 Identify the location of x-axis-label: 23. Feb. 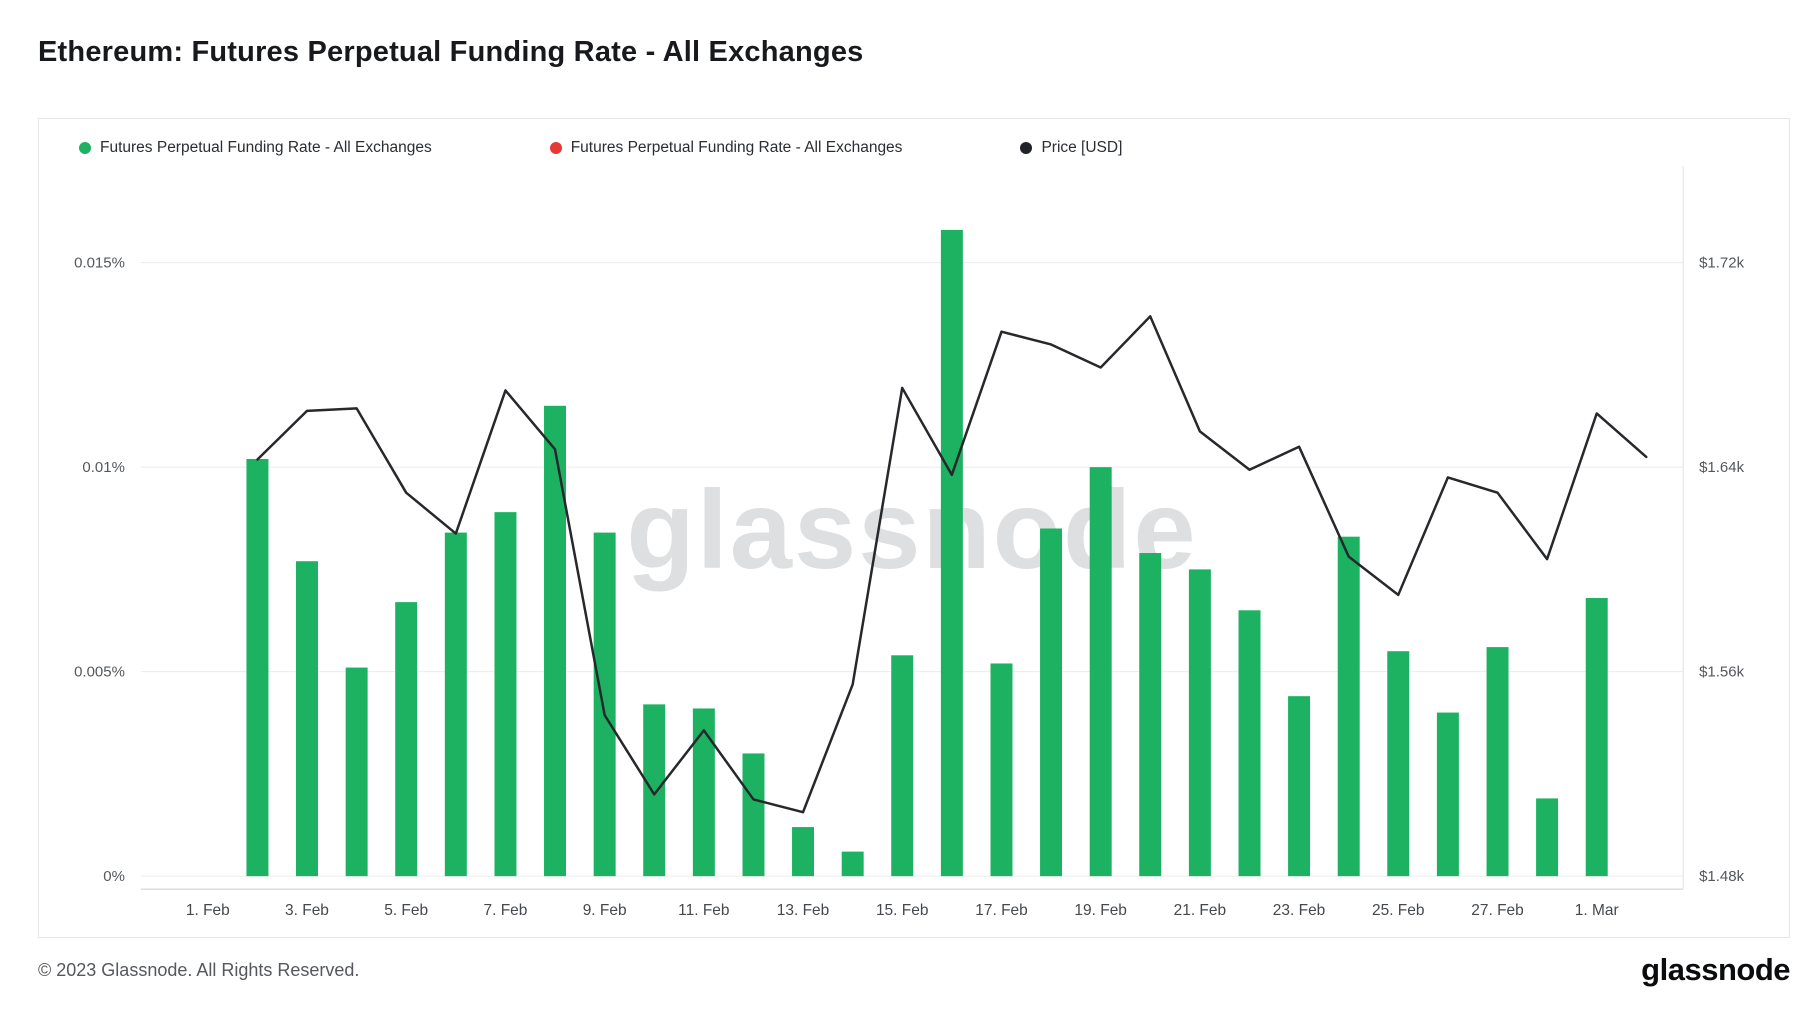
(1299, 910).